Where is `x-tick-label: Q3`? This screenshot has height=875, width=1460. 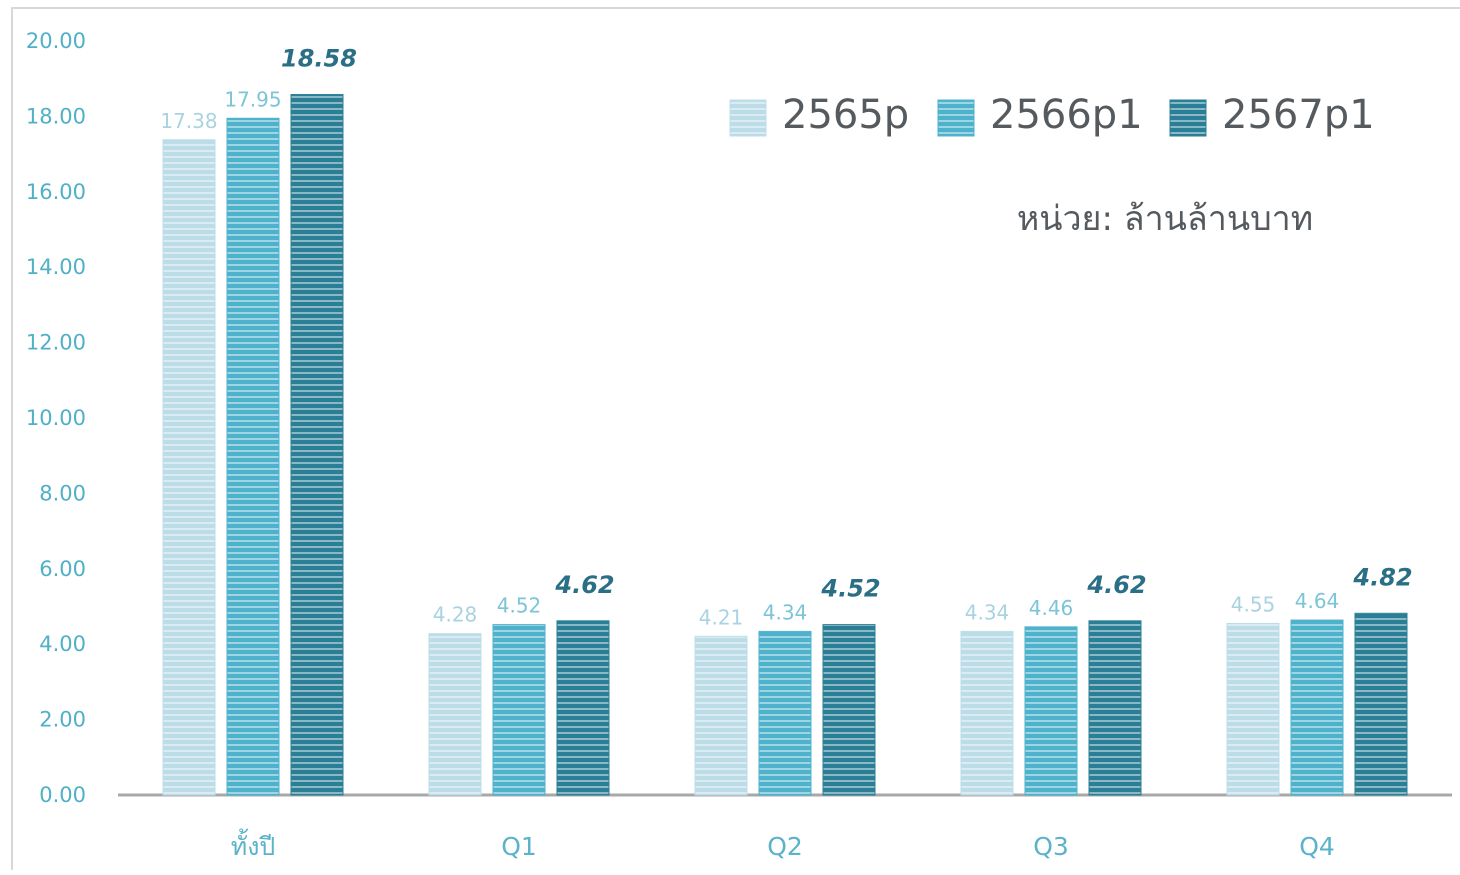 x-tick-label: Q3 is located at coordinates (1051, 846).